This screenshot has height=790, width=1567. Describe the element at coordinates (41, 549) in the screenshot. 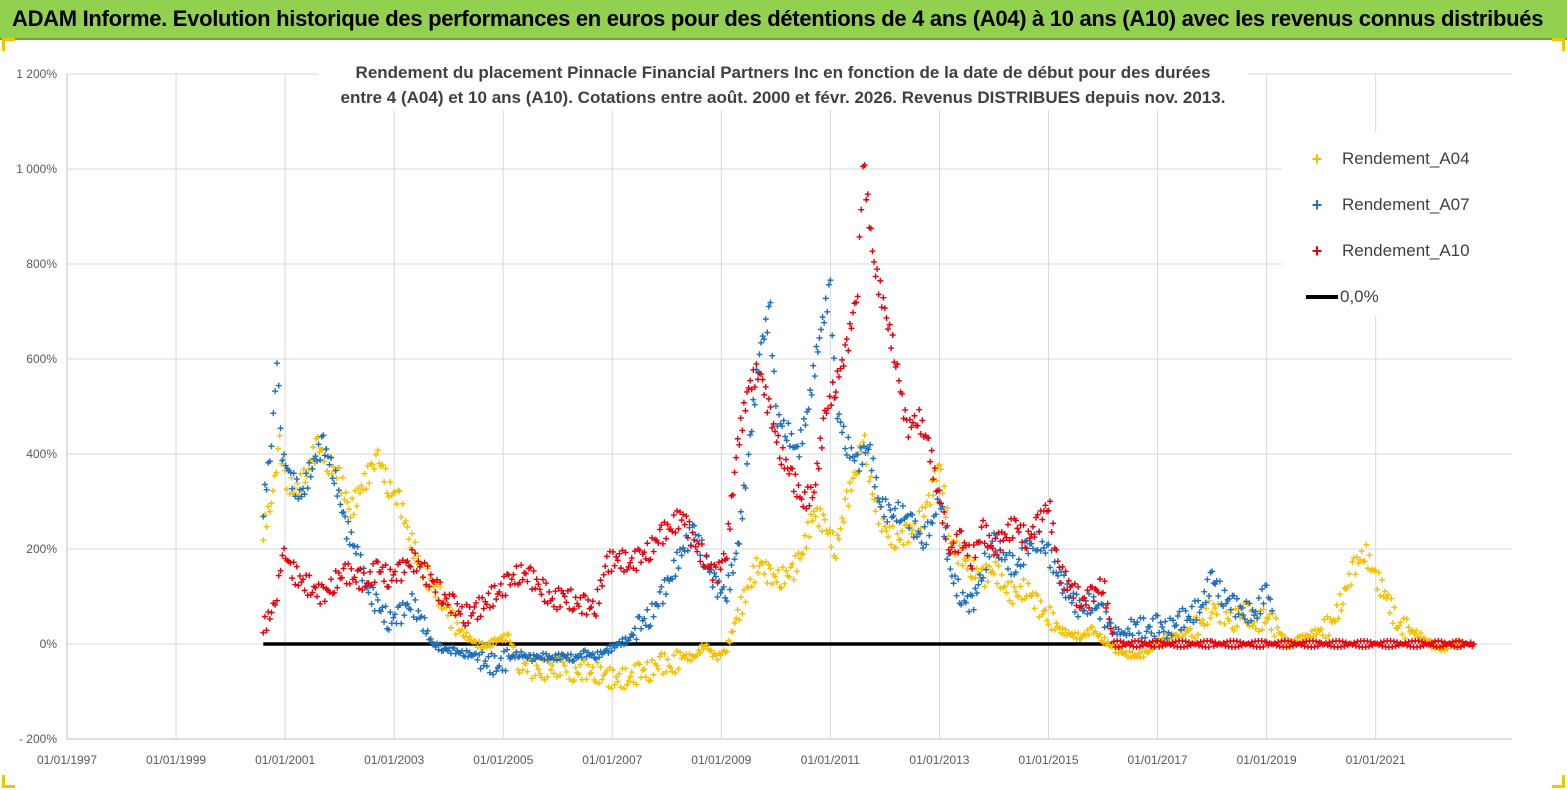

I see `y-tick-label: 200%` at that location.